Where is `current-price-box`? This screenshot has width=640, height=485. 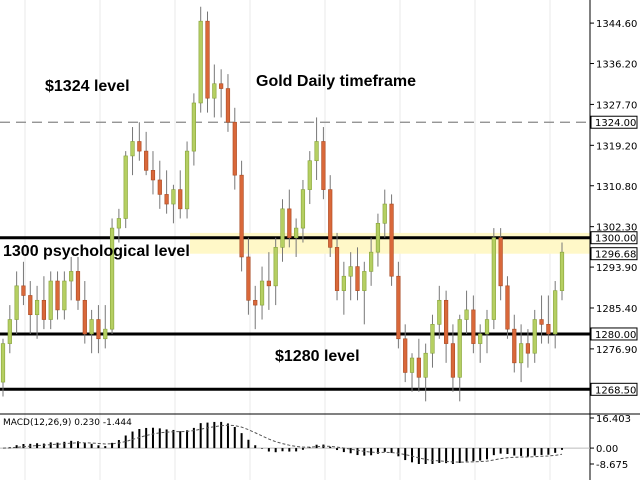
current-price-box is located at coordinates (614, 254).